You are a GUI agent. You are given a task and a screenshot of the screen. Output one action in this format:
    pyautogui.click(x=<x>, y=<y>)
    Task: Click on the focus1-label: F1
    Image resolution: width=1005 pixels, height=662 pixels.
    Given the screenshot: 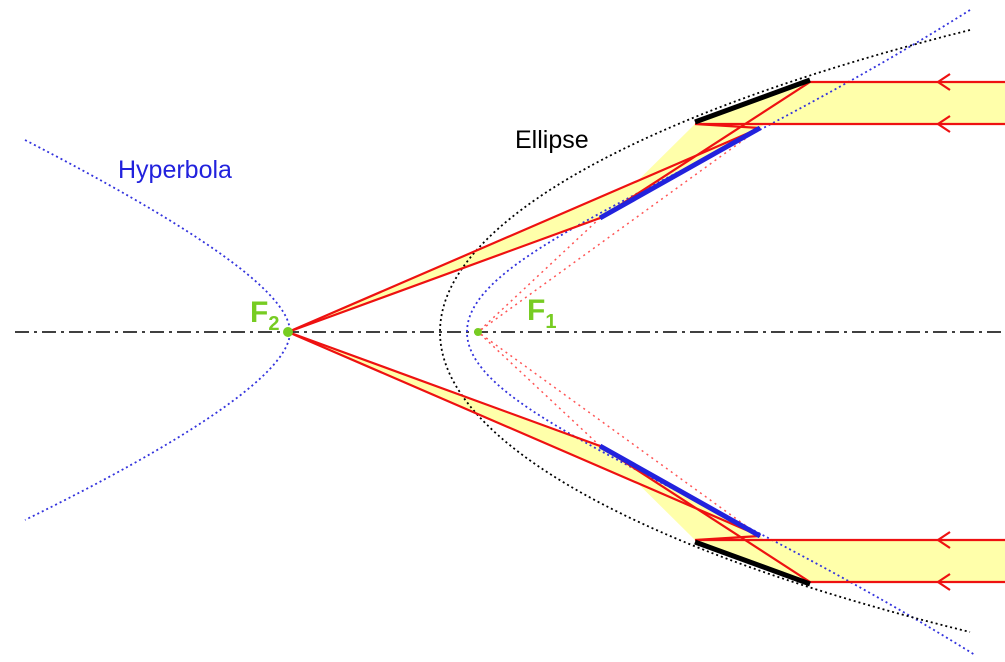 What is the action you would take?
    pyautogui.click(x=541, y=313)
    